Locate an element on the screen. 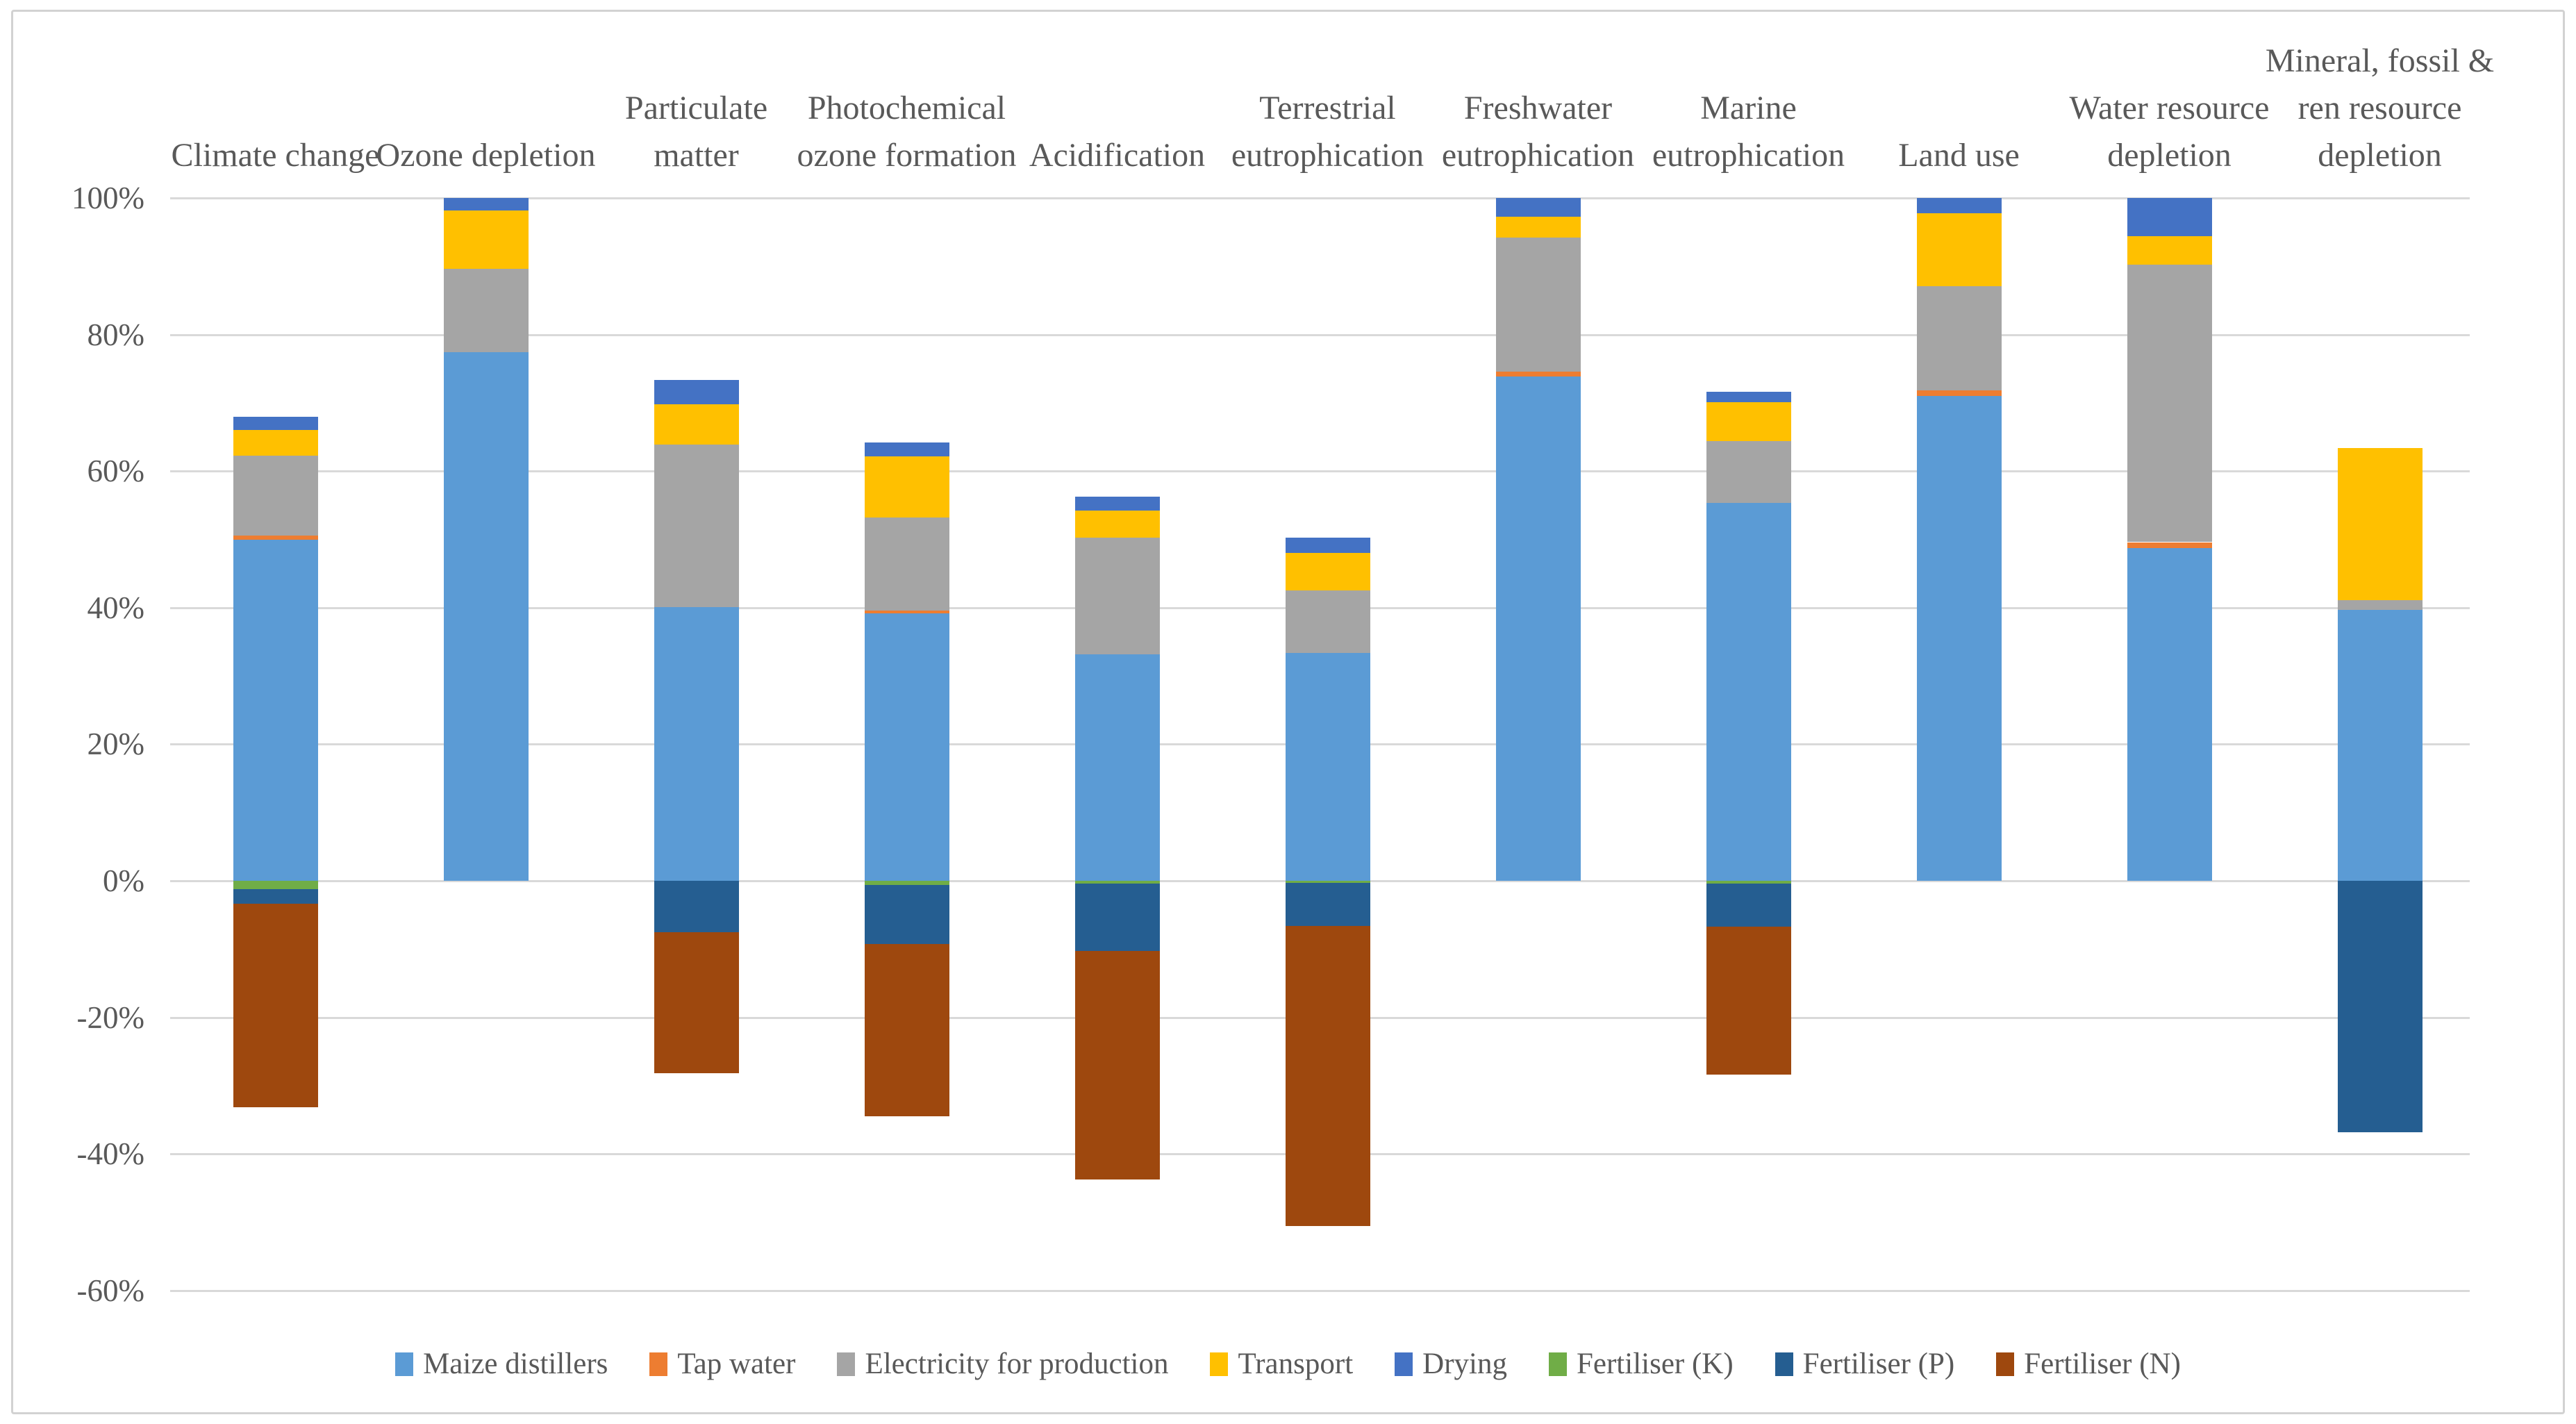 This screenshot has width=2576, height=1424. y-tick-label: 100% is located at coordinates (108, 198).